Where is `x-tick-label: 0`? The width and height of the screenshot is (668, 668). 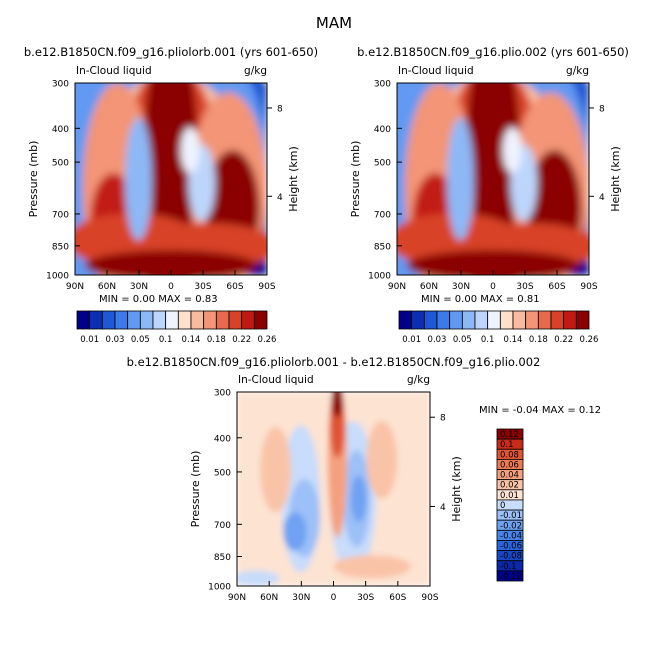
x-tick-label: 0 is located at coordinates (334, 598).